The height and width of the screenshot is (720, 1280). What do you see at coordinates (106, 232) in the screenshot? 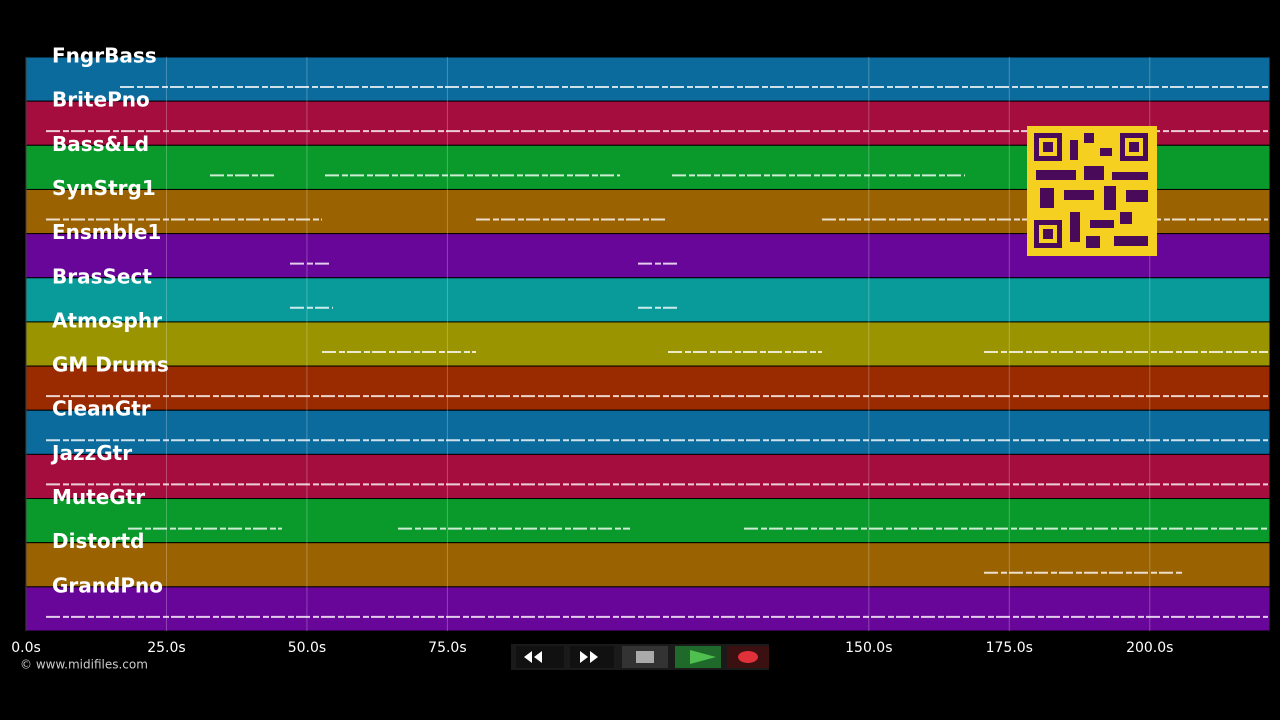
I see `track-label: Ensmble1` at bounding box center [106, 232].